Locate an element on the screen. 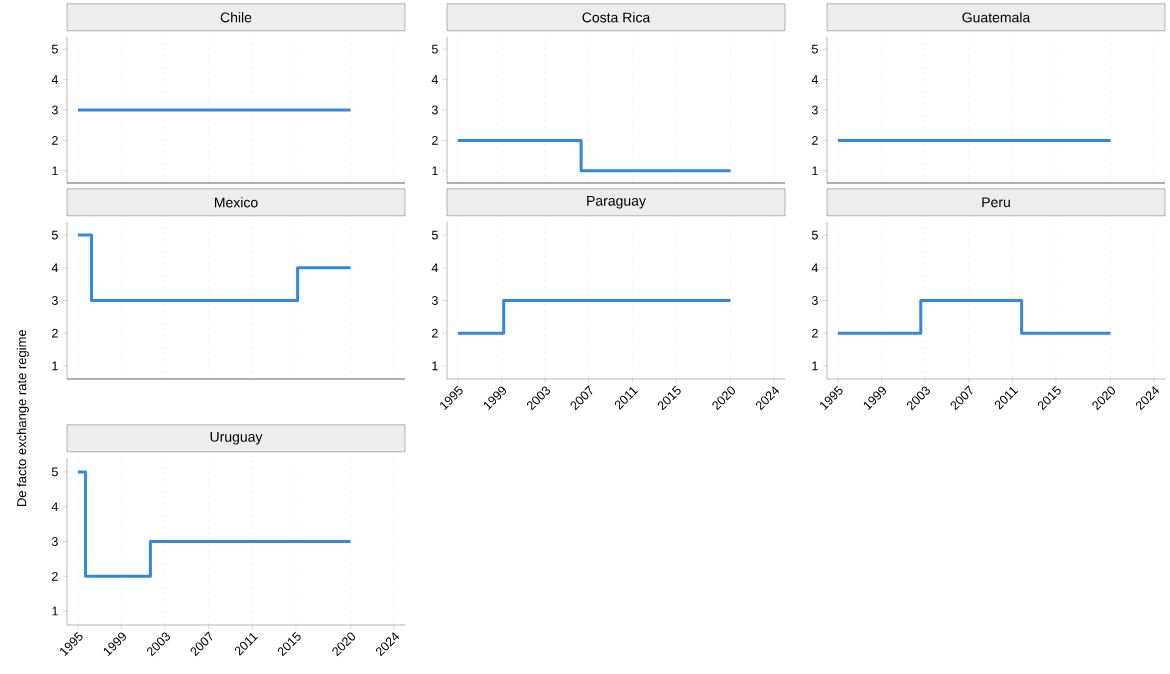  y-axis-title: De facto exchange rate regime is located at coordinates (22, 418).